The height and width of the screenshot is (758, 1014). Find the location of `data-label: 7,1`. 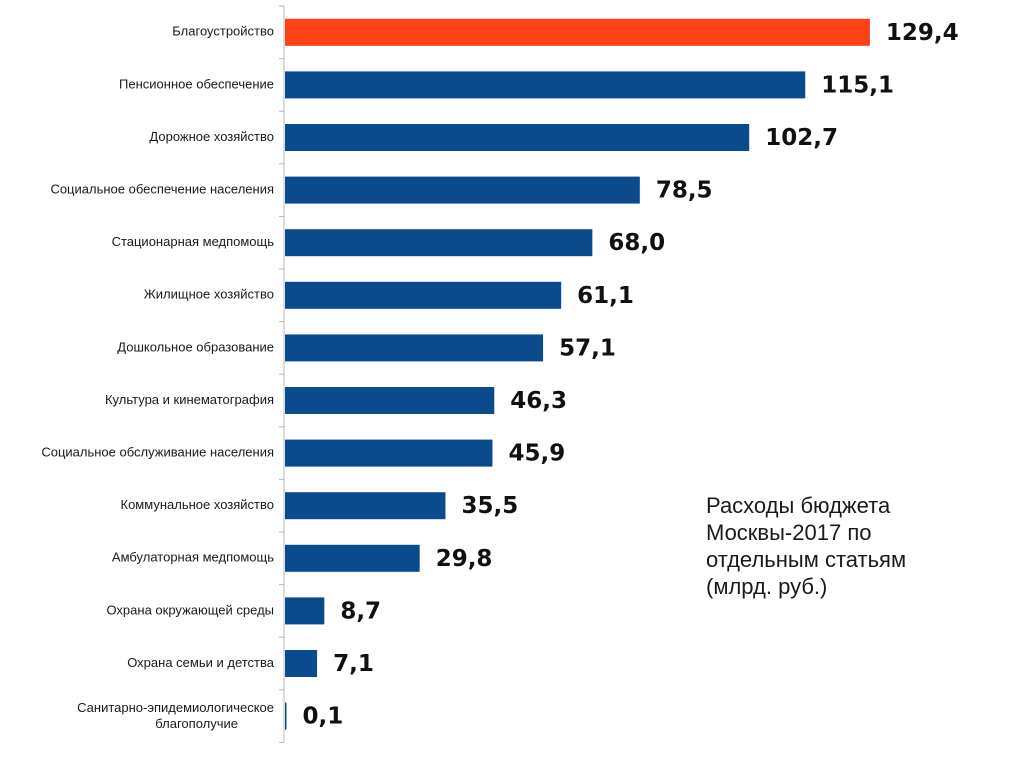

data-label: 7,1 is located at coordinates (353, 664).